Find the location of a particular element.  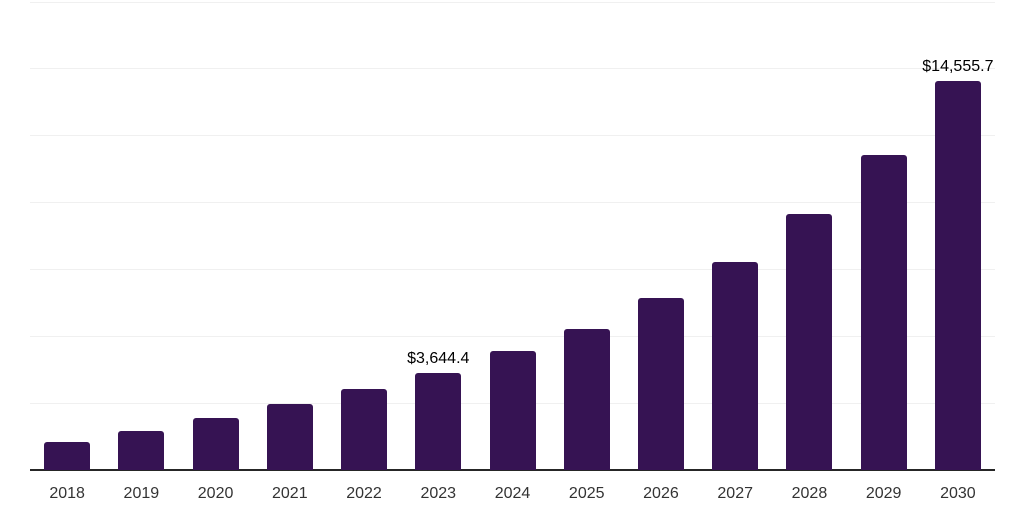

x-axis-label-2020: 2020 is located at coordinates (215, 493).